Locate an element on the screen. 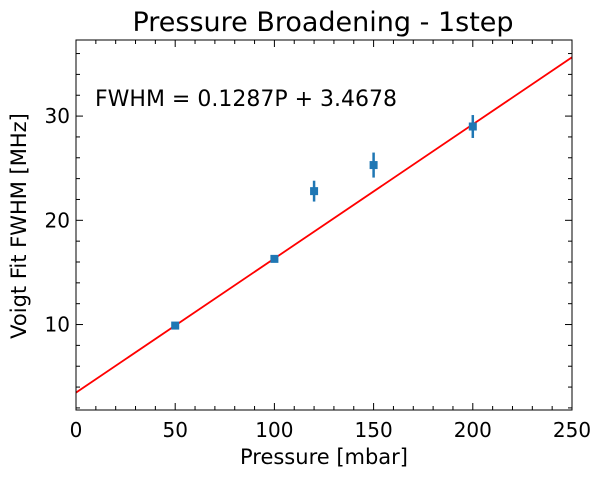  y-axis-label: Voigt Fit FWHM [MHz] is located at coordinates (19, 226).